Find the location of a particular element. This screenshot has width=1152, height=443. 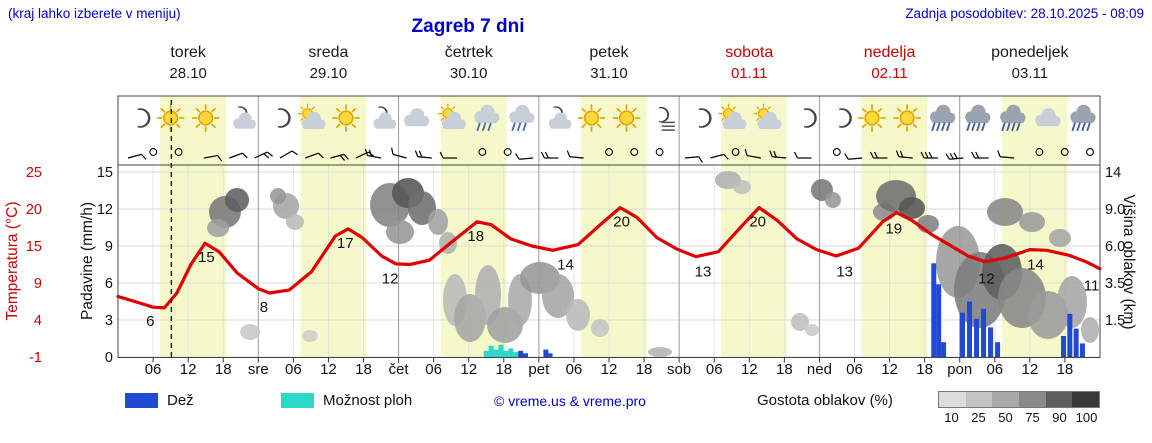

weather-drain-icon is located at coordinates (977, 117).